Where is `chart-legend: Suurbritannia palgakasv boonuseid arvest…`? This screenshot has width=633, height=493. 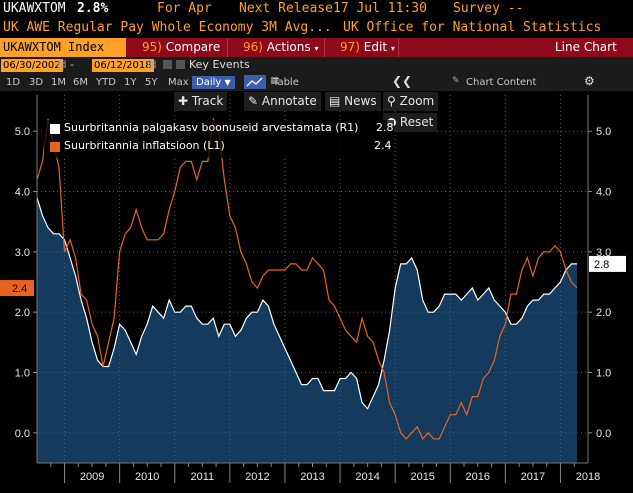
chart-legend: Suurbritannia palgakasv boonuseid arvest… is located at coordinates (219, 139).